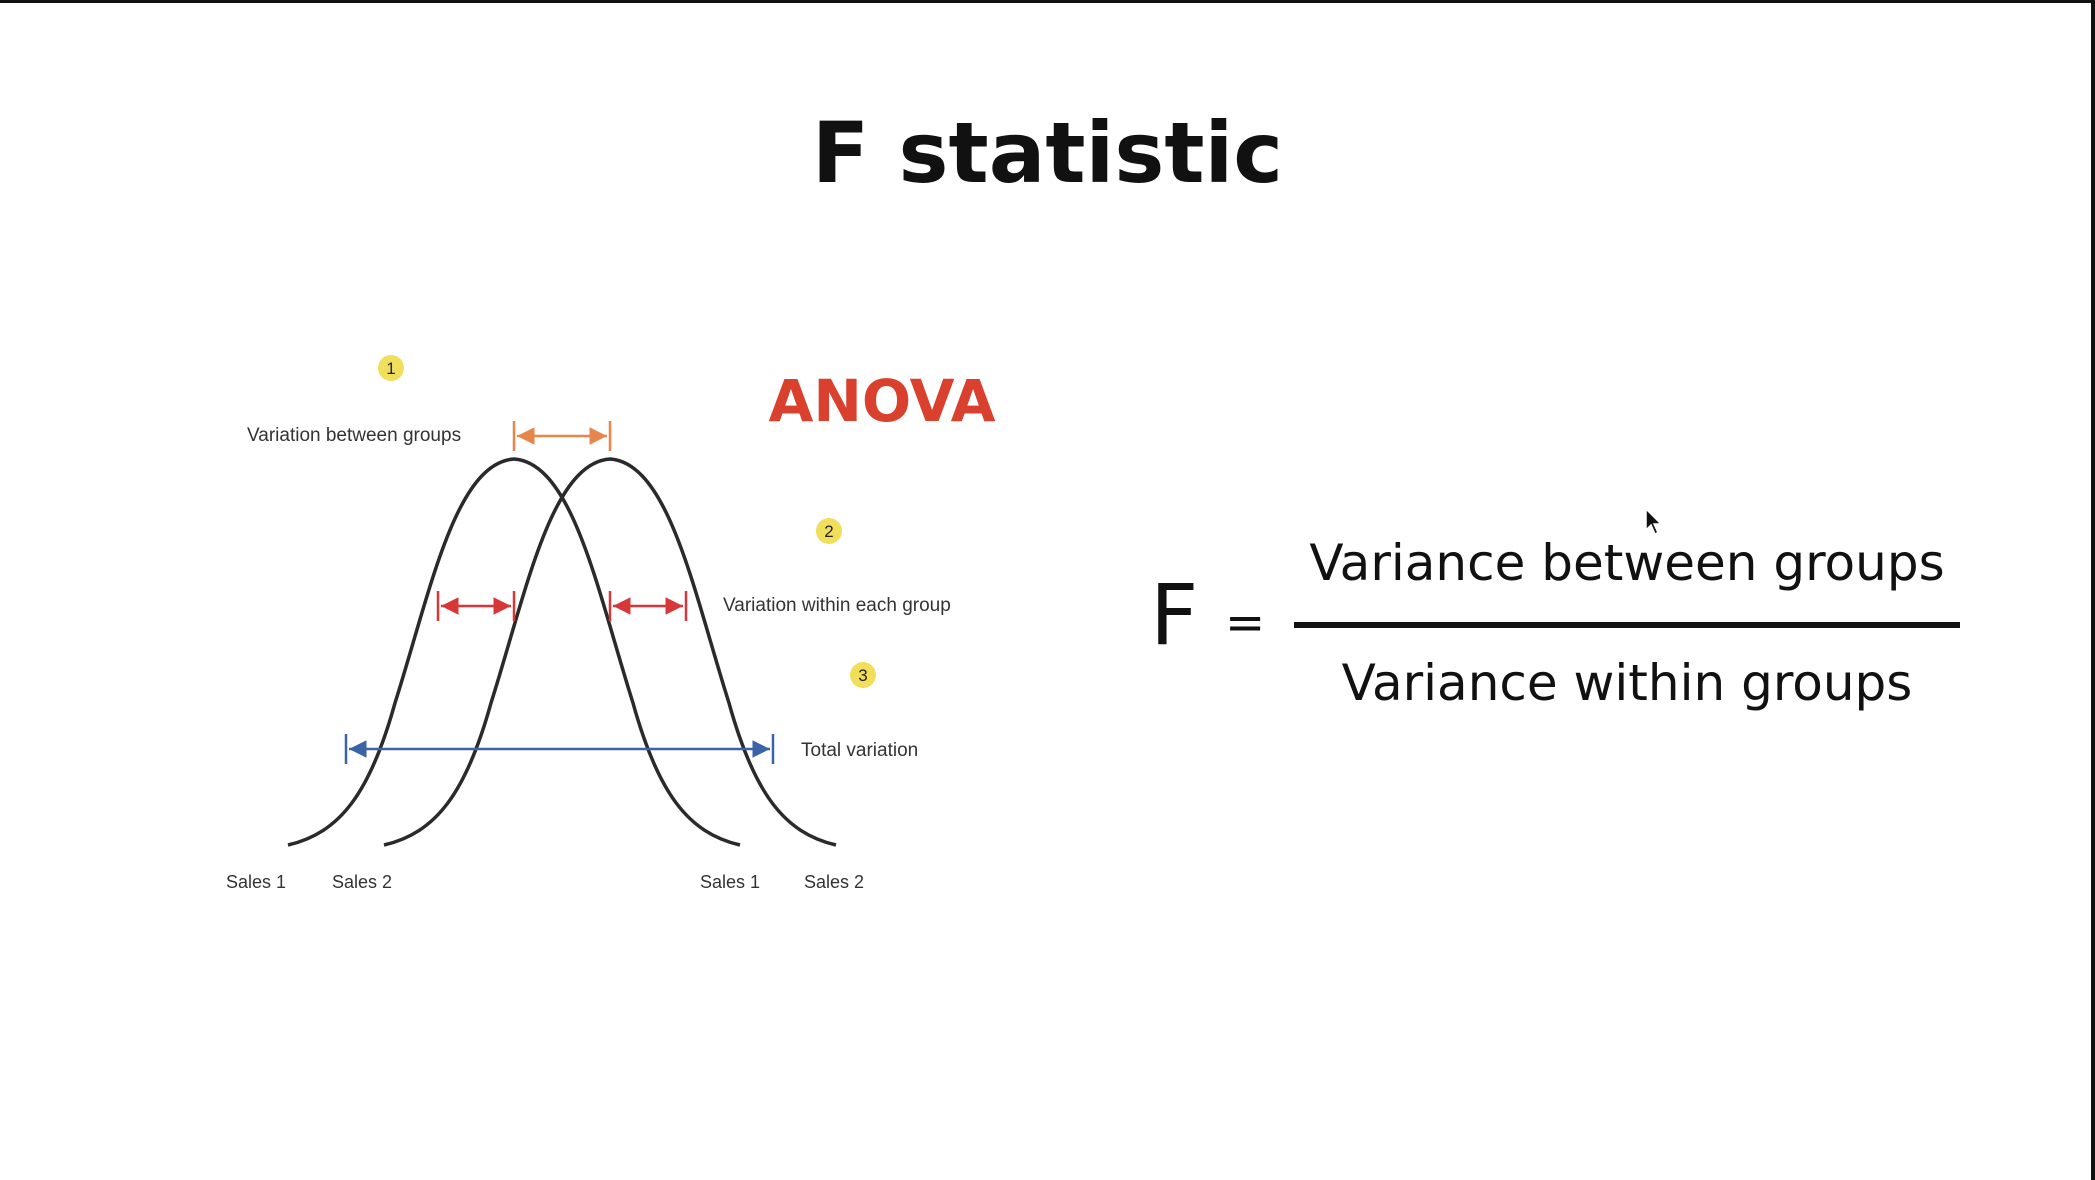  Describe the element at coordinates (1627, 625) in the screenshot. I see `fraction-bar` at that location.